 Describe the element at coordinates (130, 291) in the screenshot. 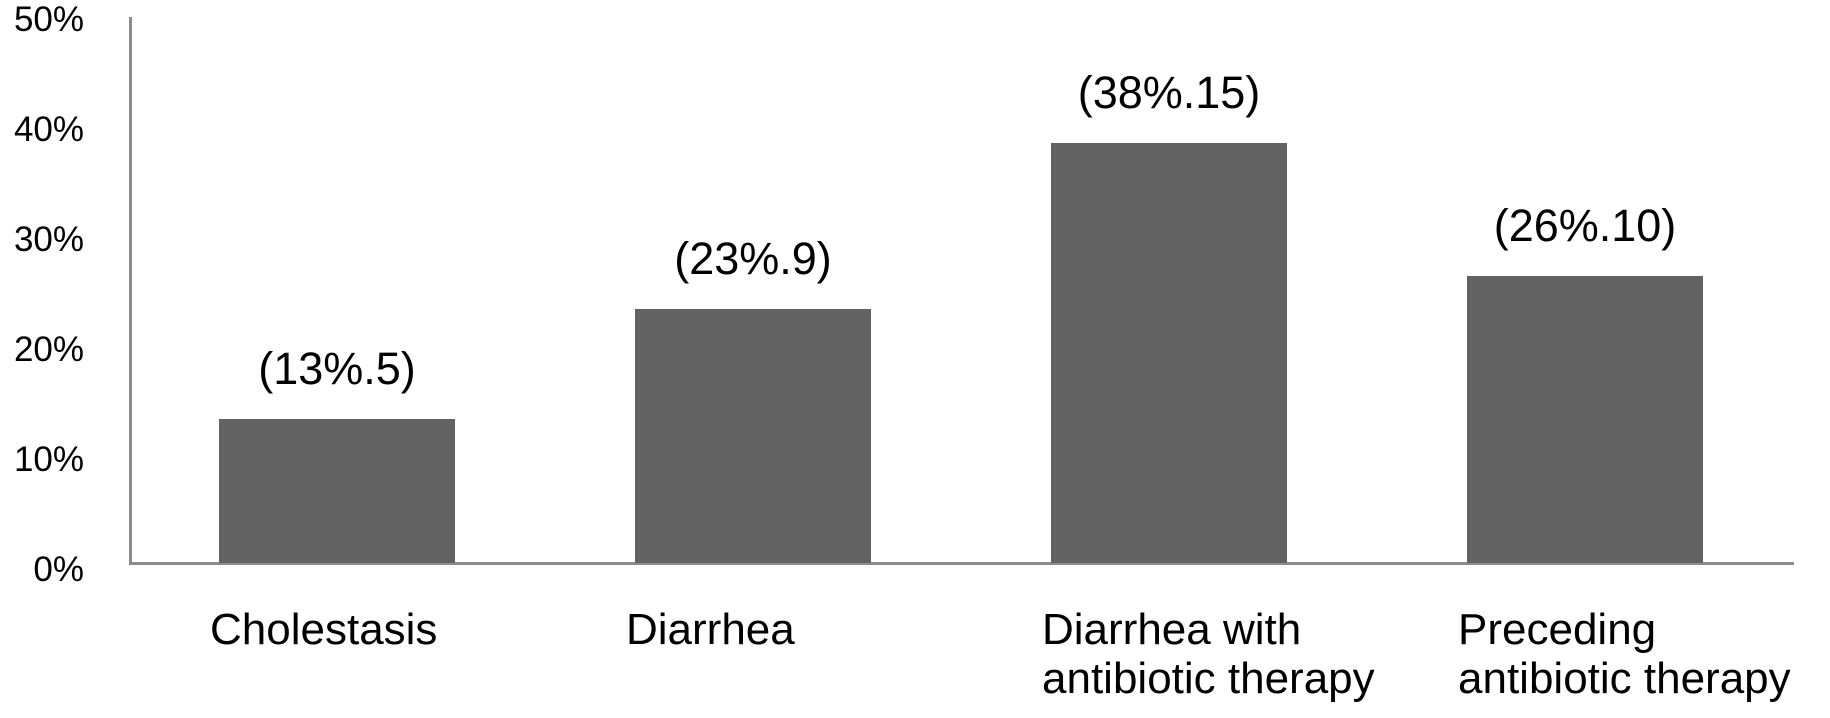

I see `y-axis-line` at that location.